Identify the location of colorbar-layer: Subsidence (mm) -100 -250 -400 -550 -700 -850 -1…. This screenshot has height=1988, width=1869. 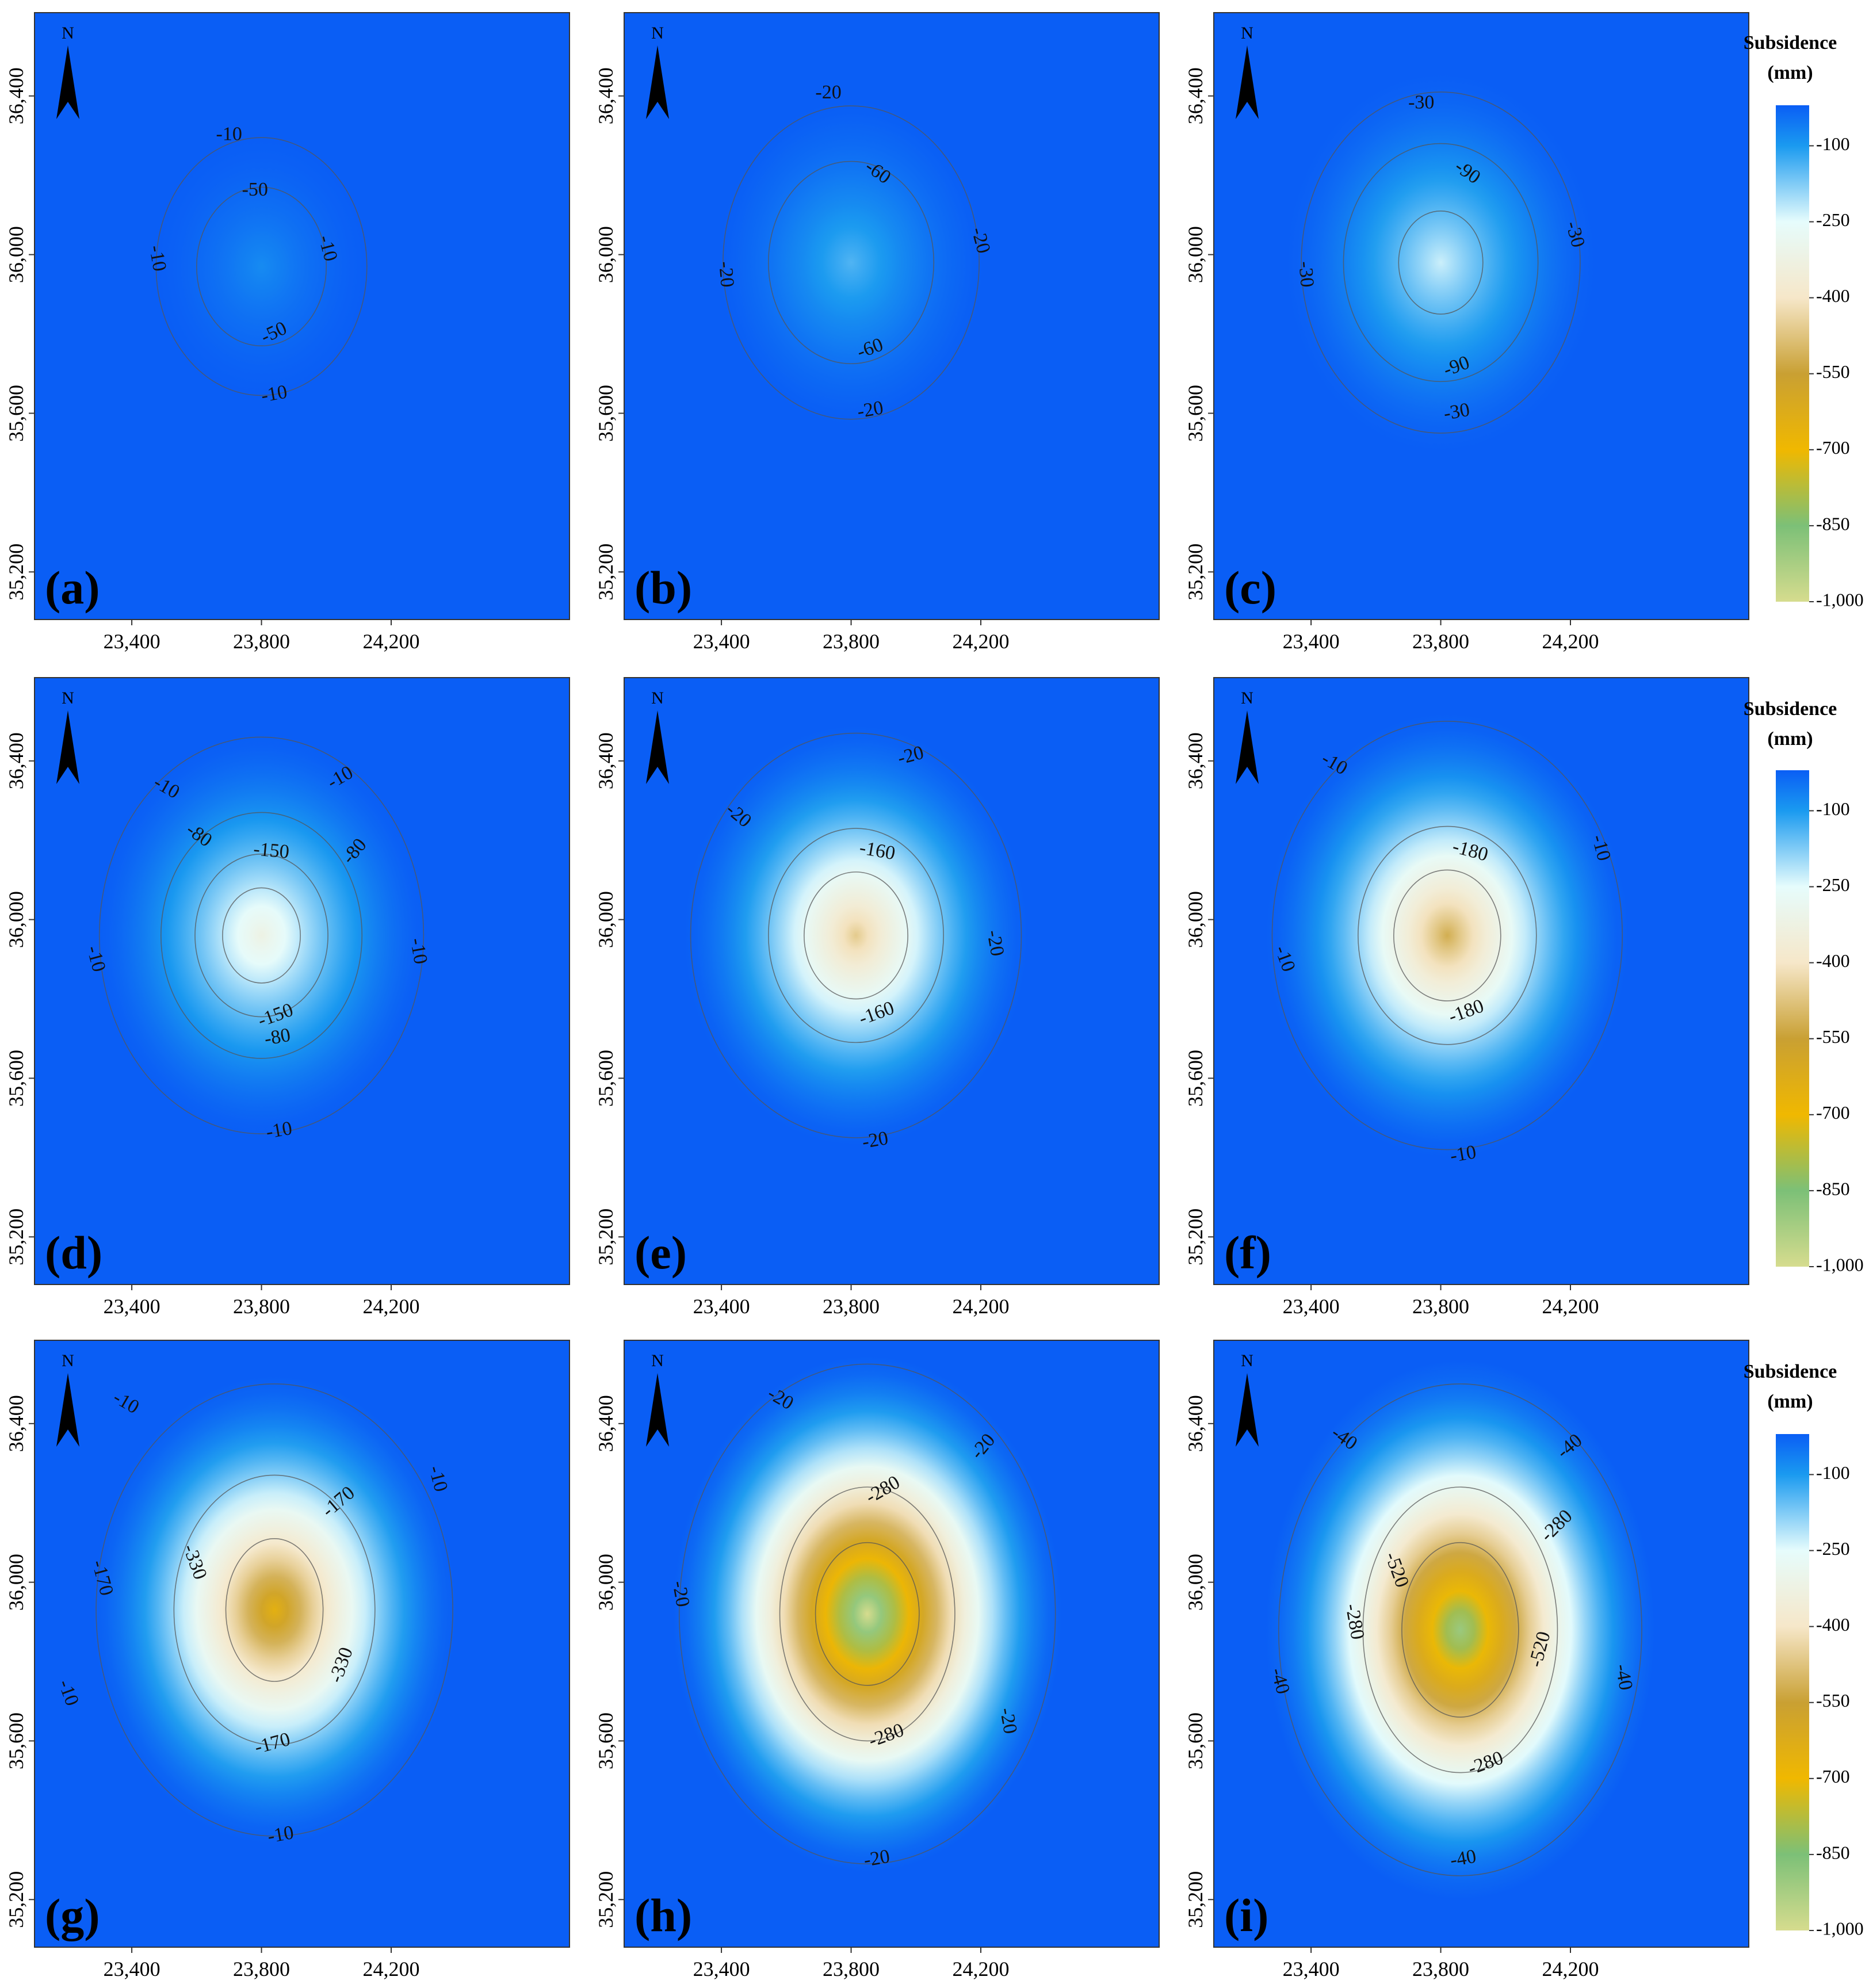
(1804, 986).